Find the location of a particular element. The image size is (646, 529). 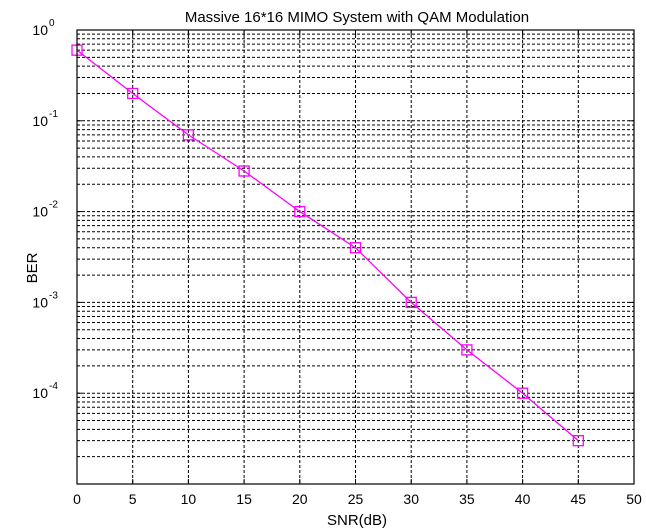

x-tick-label: 20 is located at coordinates (300, 499).